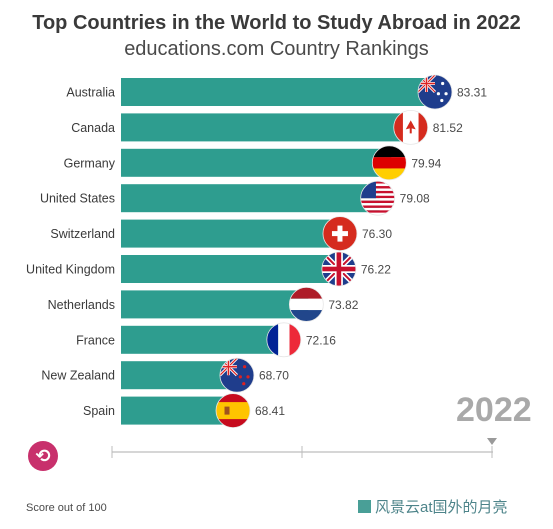 Image resolution: width=553 pixels, height=529 pixels. Describe the element at coordinates (377, 234) in the screenshot. I see `value-label: 76.30` at that location.